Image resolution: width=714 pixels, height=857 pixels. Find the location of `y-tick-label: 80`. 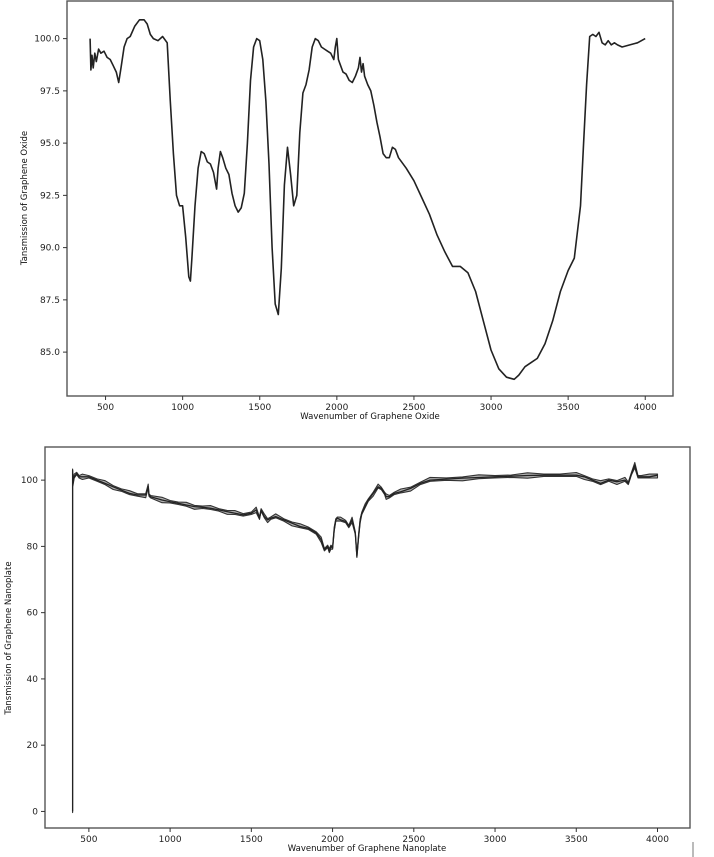

y-tick-label: 80 is located at coordinates (33, 547).